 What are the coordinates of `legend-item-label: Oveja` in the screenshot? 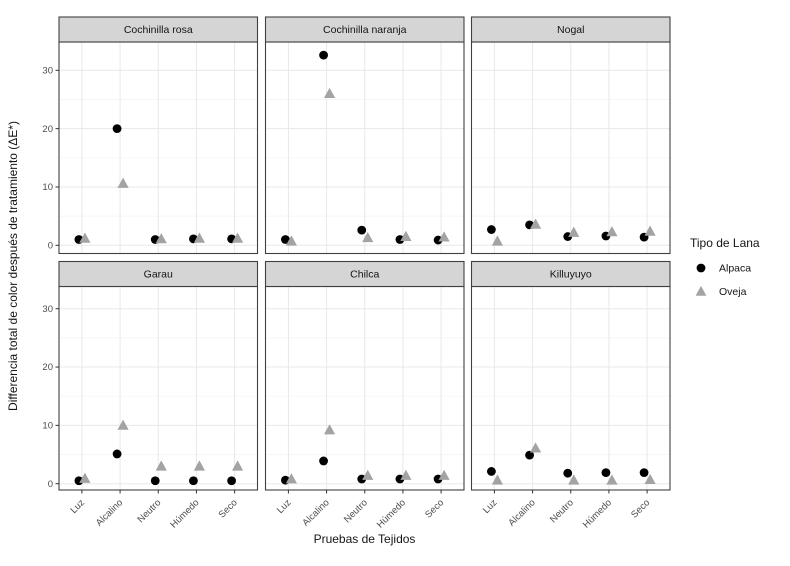 It's located at (733, 292).